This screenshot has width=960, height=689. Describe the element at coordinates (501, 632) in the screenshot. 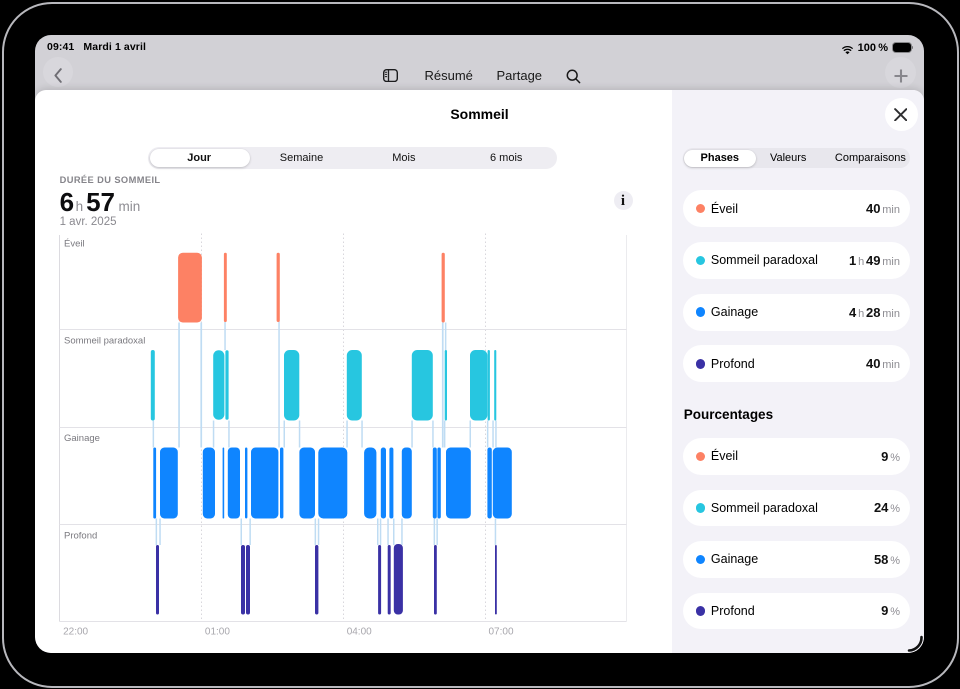

I see `svg-text: 07:00` at that location.